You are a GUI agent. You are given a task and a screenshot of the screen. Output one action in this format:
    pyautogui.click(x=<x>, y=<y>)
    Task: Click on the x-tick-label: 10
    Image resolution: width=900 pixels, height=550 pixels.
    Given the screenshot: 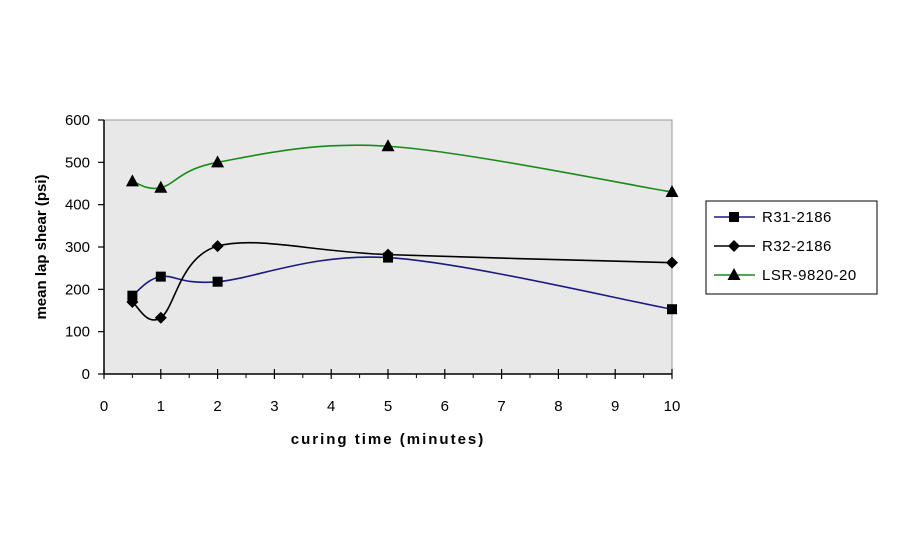 What is the action you would take?
    pyautogui.click(x=672, y=406)
    